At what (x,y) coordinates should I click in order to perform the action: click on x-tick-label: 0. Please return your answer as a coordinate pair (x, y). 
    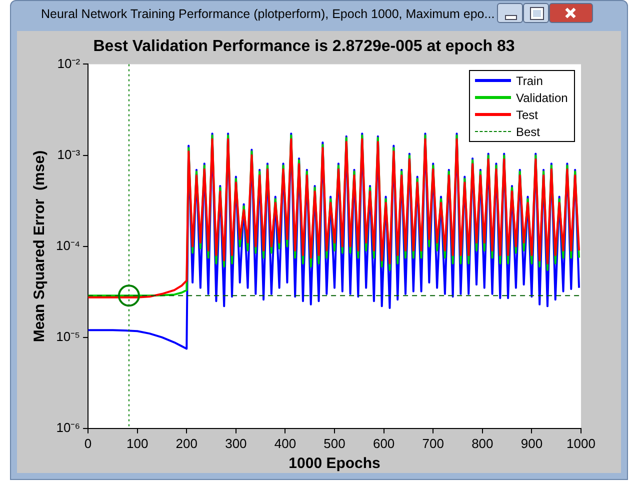
    Looking at the image, I should click on (88, 443).